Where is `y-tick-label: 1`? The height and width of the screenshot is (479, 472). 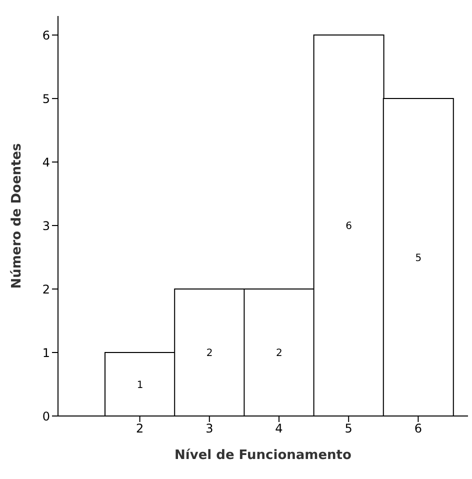
y-tick-label: 1 is located at coordinates (46, 353).